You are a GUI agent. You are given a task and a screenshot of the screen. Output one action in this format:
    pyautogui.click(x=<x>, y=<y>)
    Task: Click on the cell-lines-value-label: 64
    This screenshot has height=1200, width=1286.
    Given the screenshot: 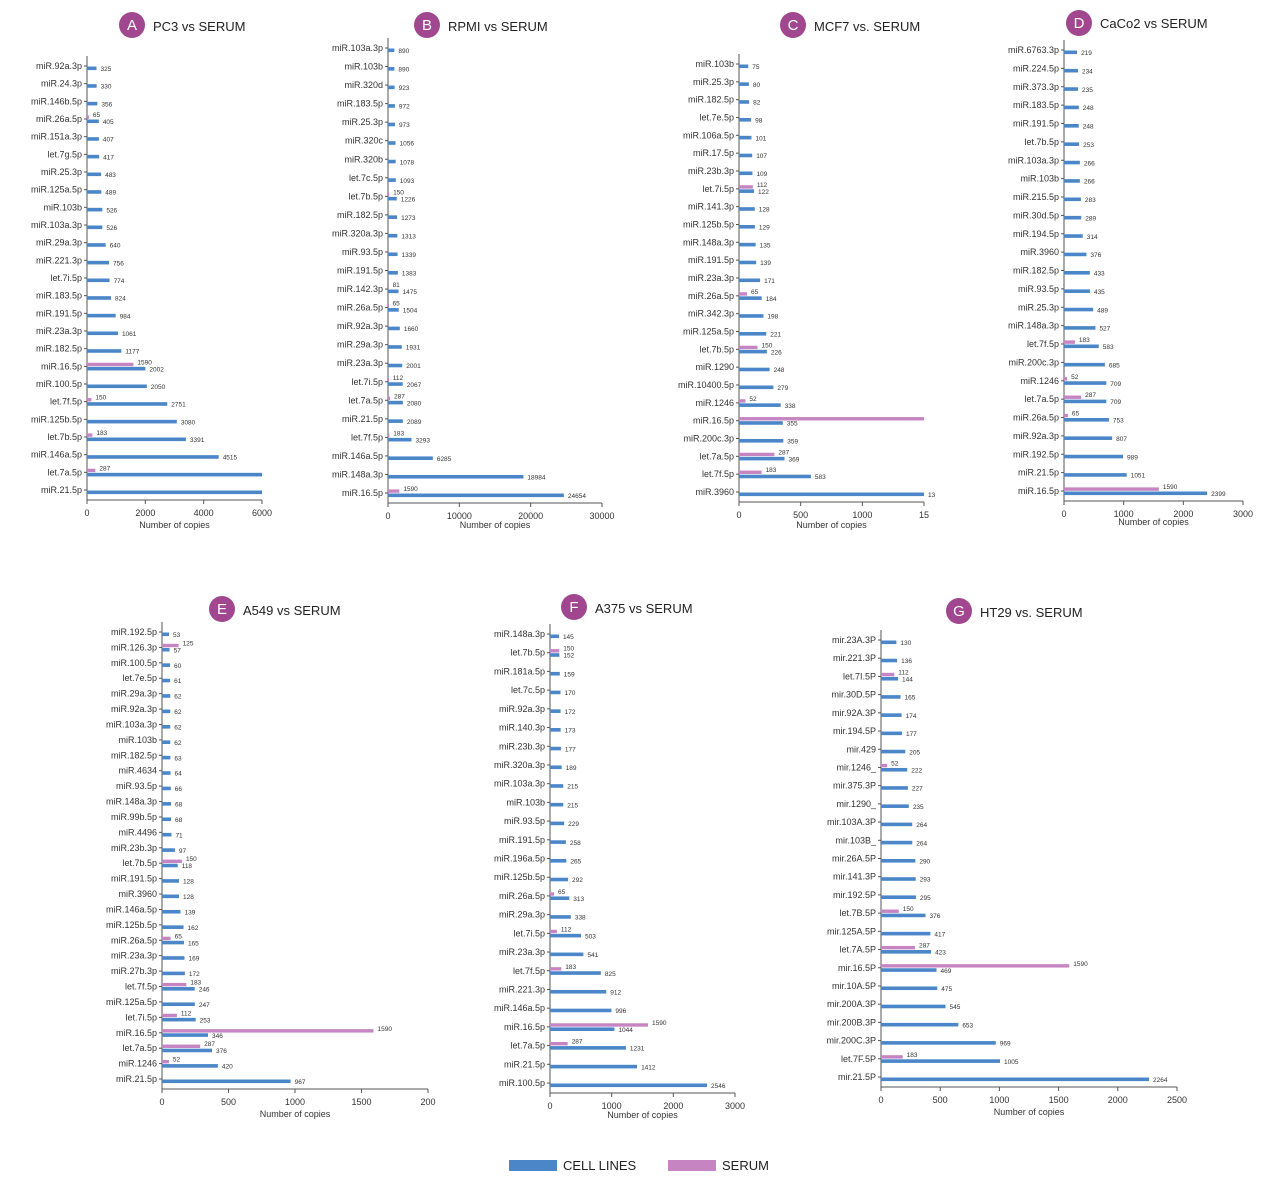 What is the action you would take?
    pyautogui.click(x=179, y=774)
    